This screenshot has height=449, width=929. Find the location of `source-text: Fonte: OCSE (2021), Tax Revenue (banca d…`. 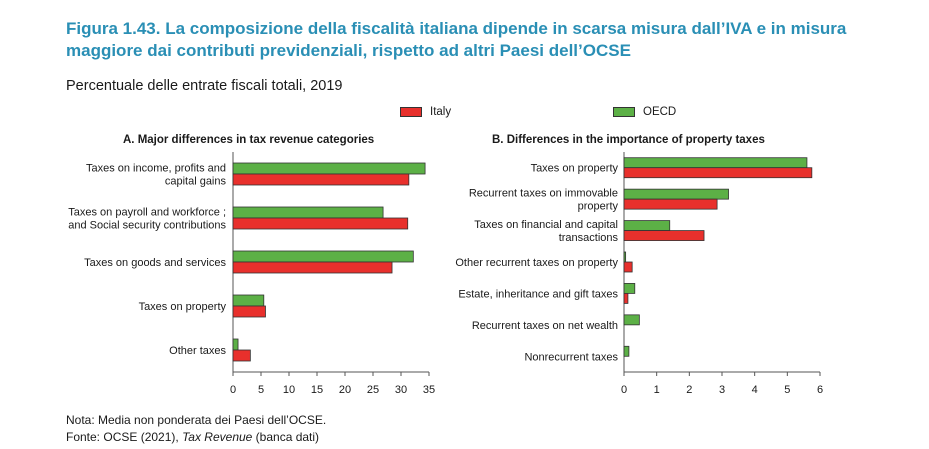

source-text: Fonte: OCSE (2021), Tax Revenue (banca d… is located at coordinates (196, 437).